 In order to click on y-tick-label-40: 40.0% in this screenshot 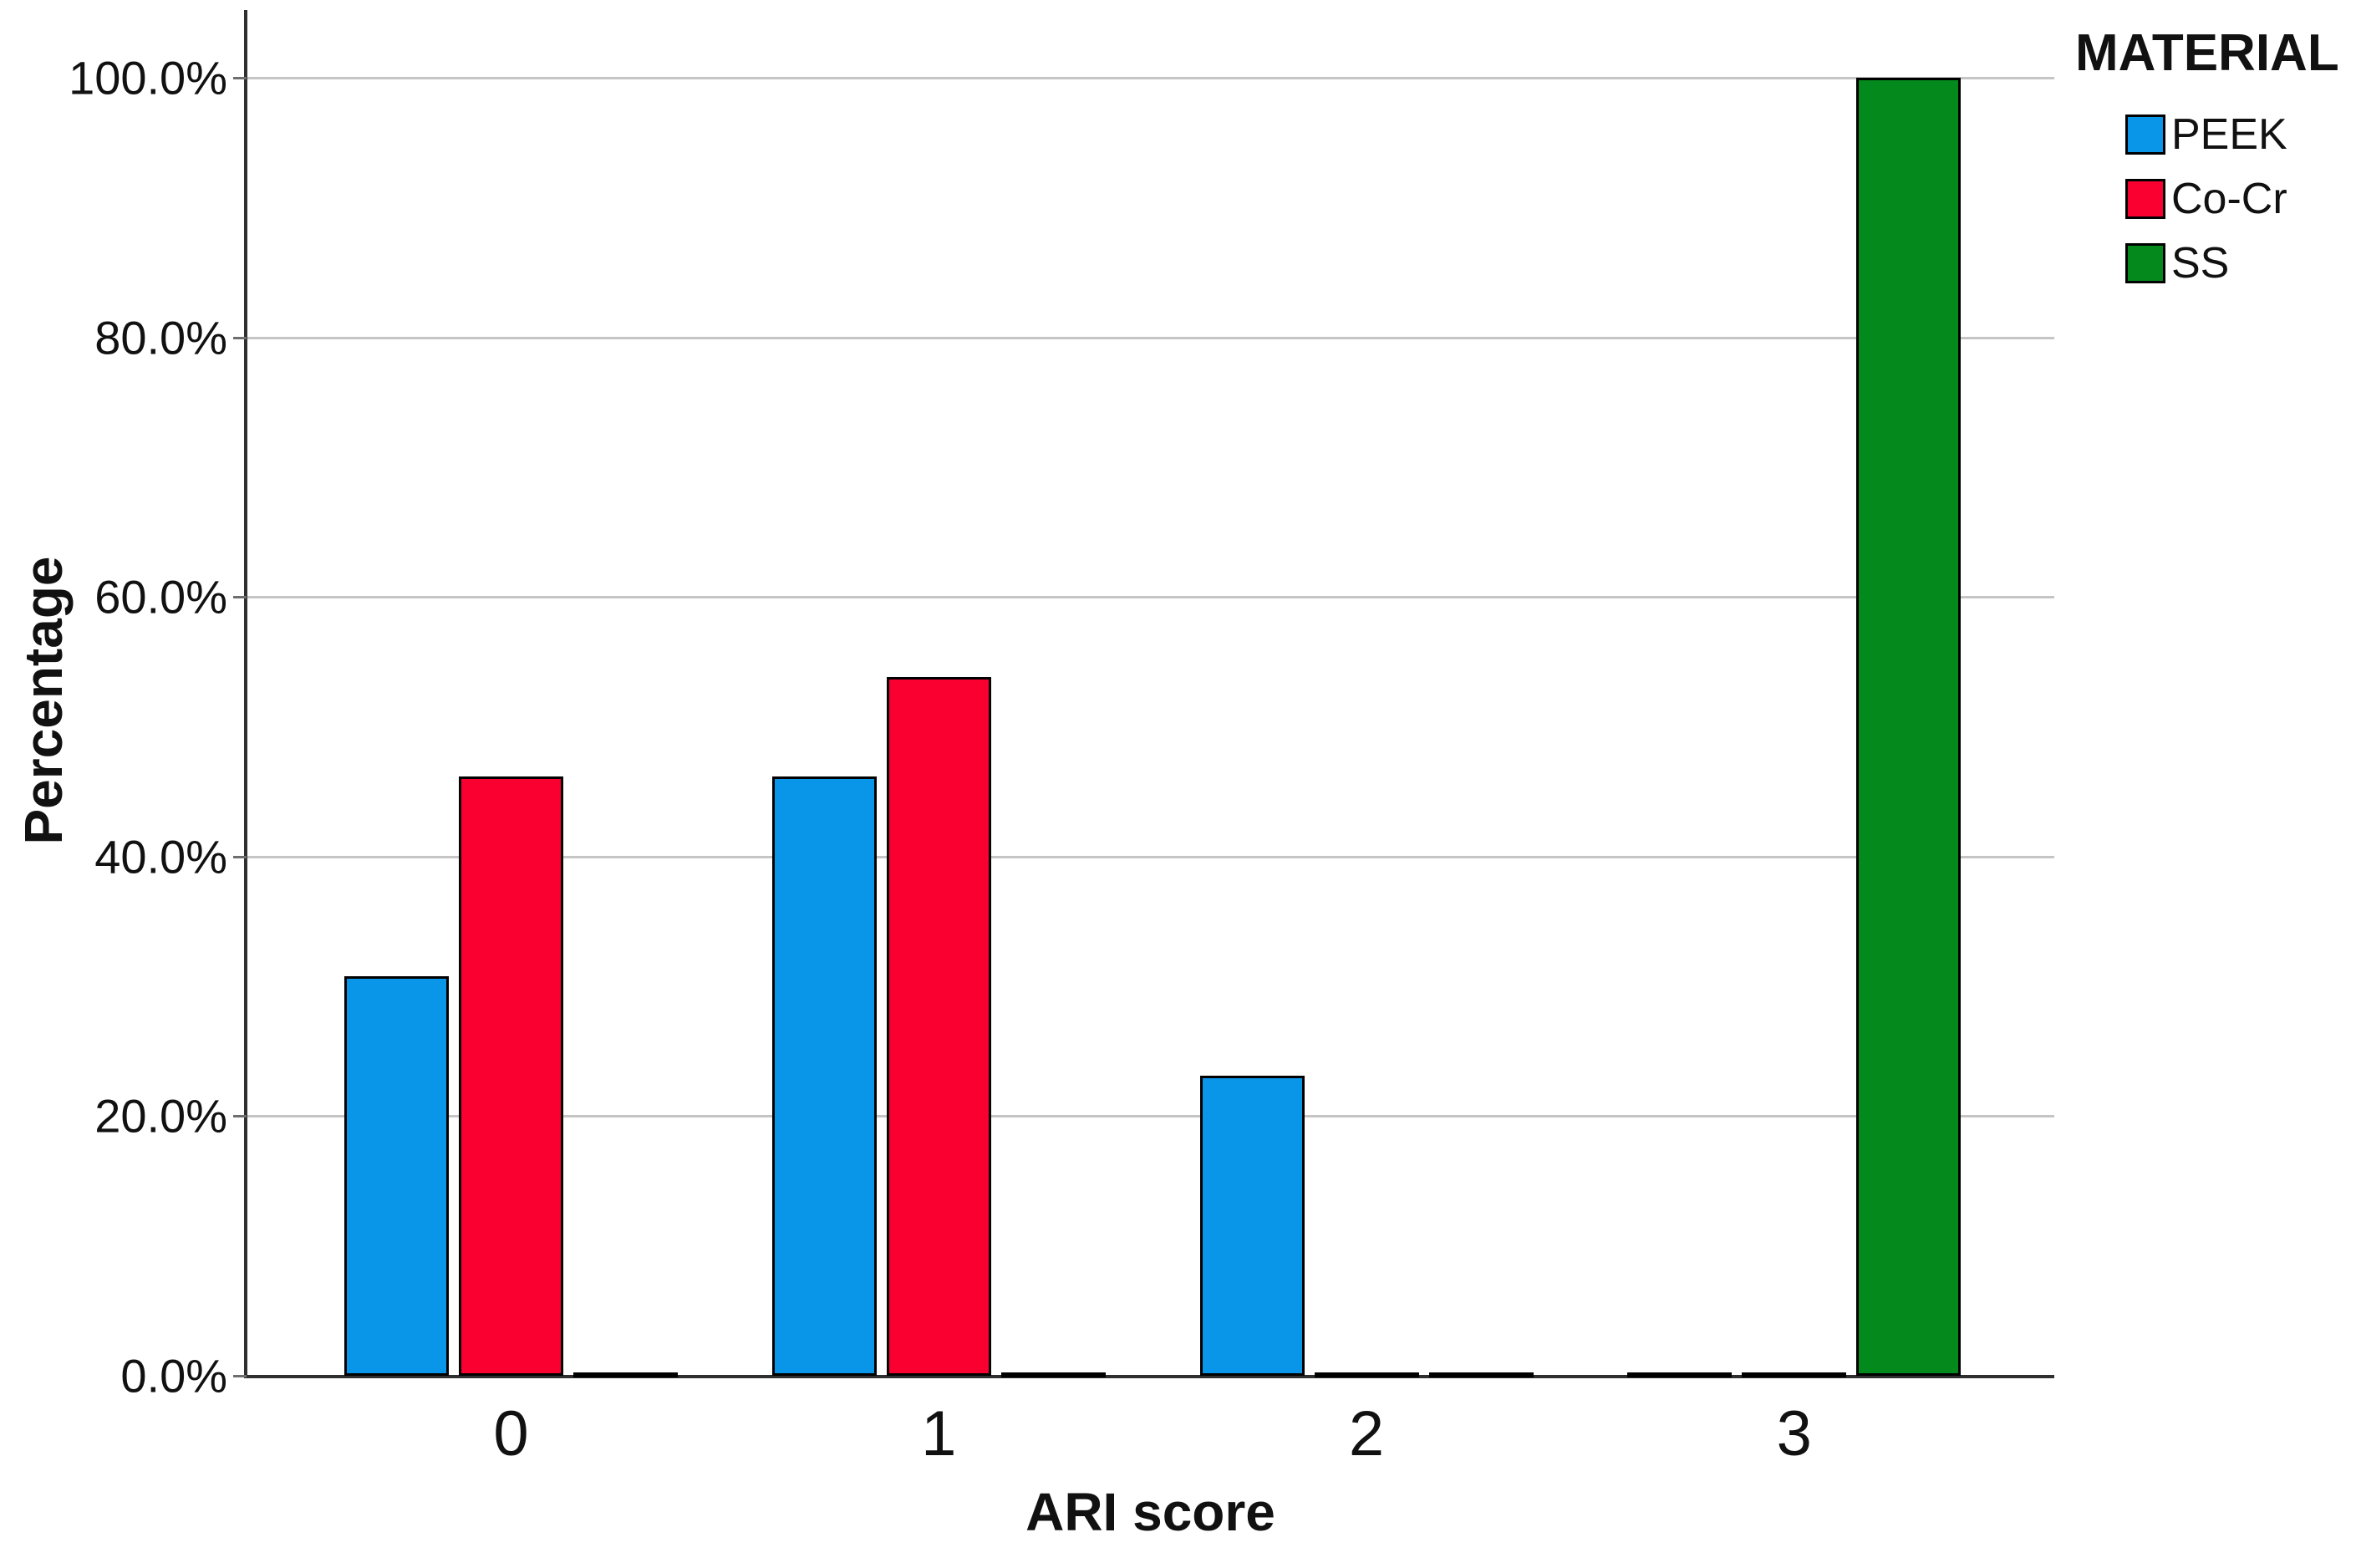, I will do `click(161, 856)`.